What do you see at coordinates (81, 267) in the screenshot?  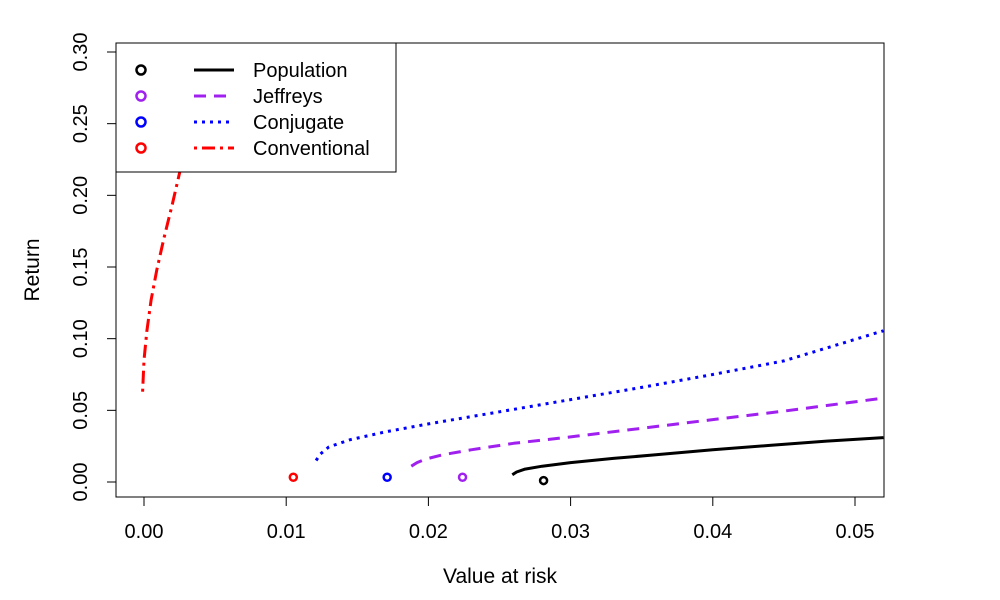 I see `y-tick-label: 0.15` at bounding box center [81, 267].